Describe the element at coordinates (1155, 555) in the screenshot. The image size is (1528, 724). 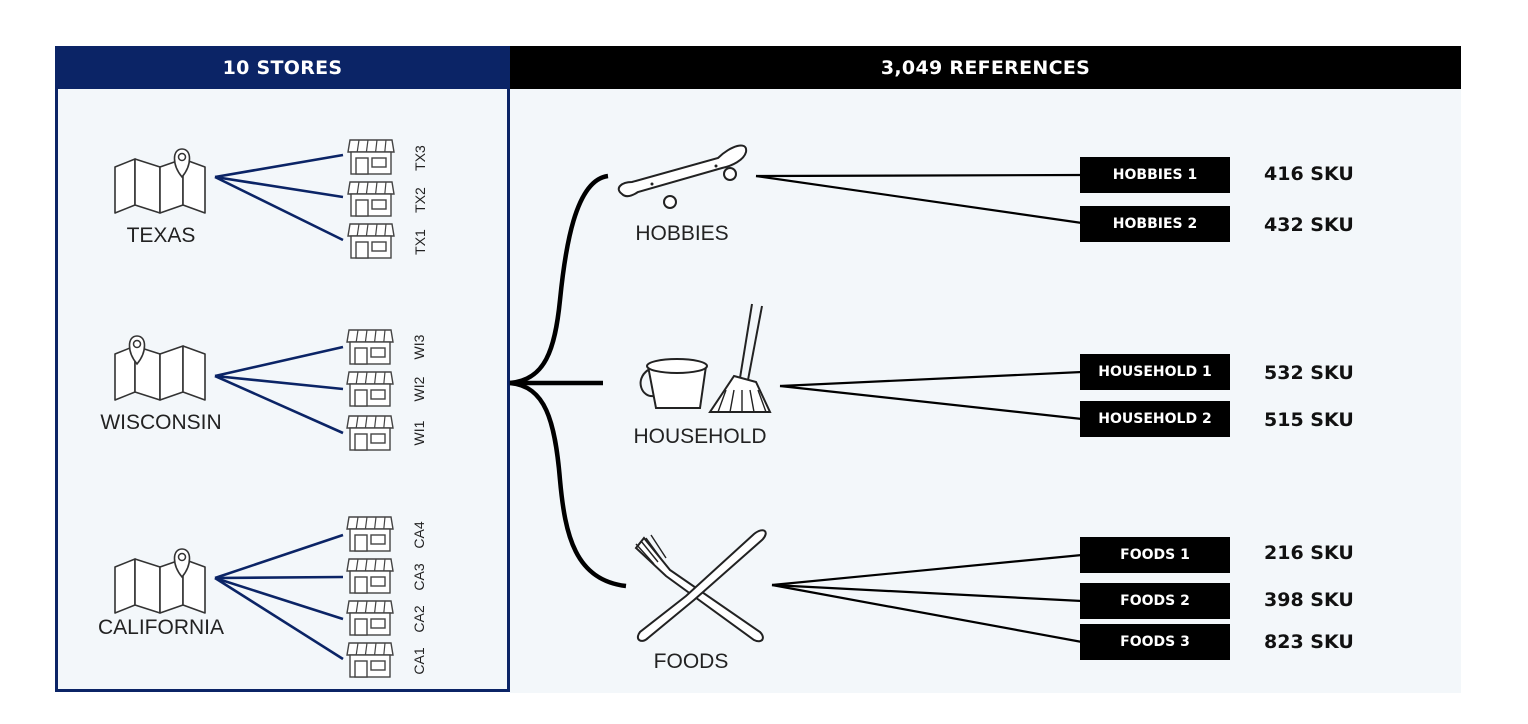
I see `subcategory-box-foods-1: FOODS 1` at that location.